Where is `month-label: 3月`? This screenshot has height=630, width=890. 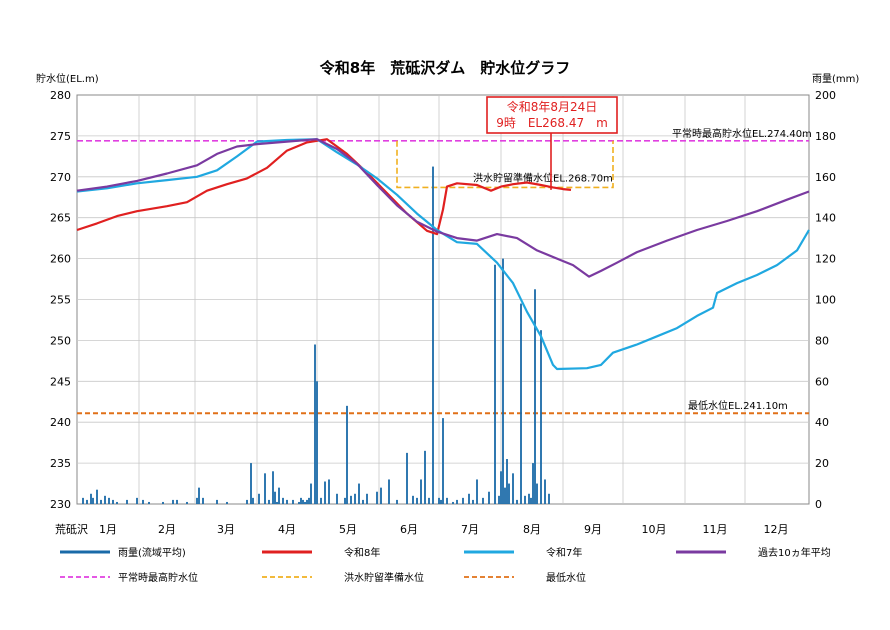 month-label: 3月 is located at coordinates (226, 529).